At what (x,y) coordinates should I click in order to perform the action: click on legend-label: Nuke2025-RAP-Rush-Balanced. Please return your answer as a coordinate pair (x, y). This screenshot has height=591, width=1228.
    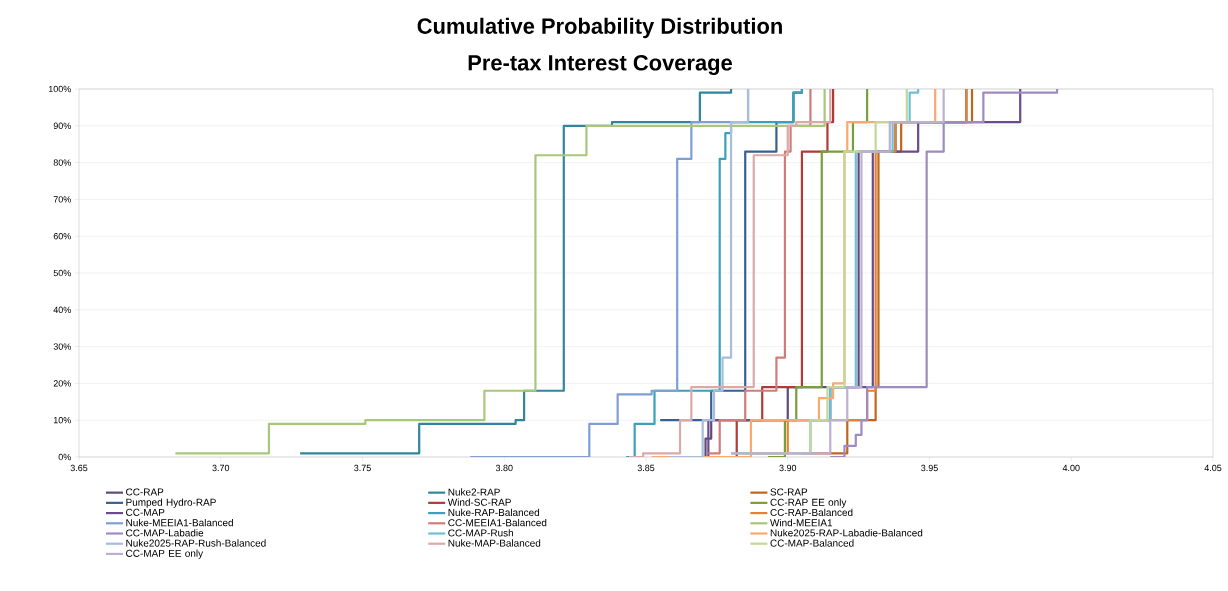
    Looking at the image, I should click on (196, 543).